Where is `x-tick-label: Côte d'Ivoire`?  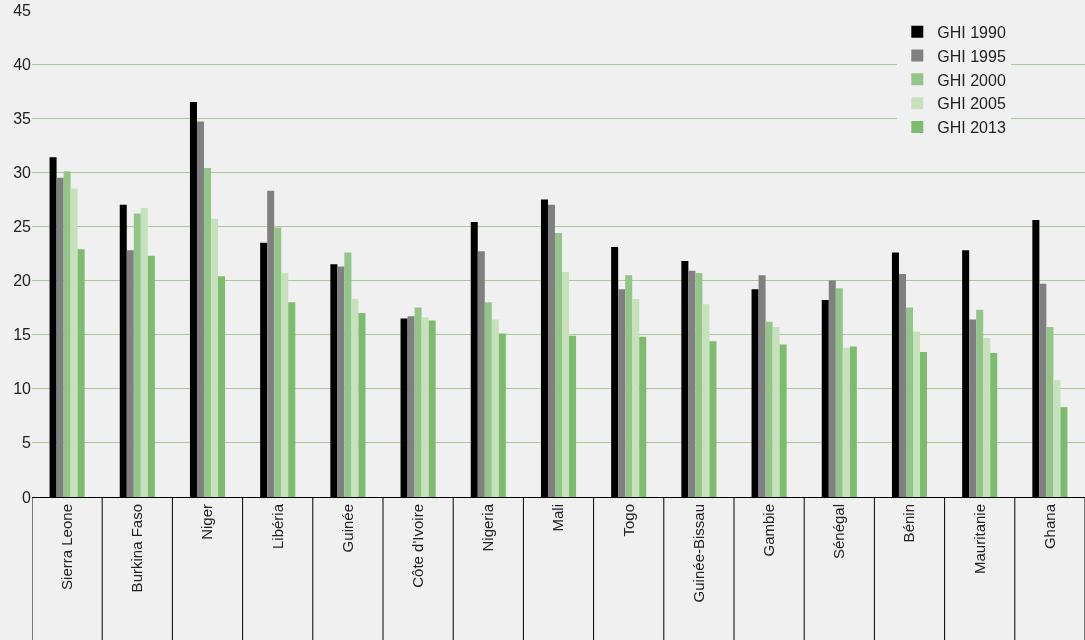
x-tick-label: Côte d'Ivoire is located at coordinates (417, 546).